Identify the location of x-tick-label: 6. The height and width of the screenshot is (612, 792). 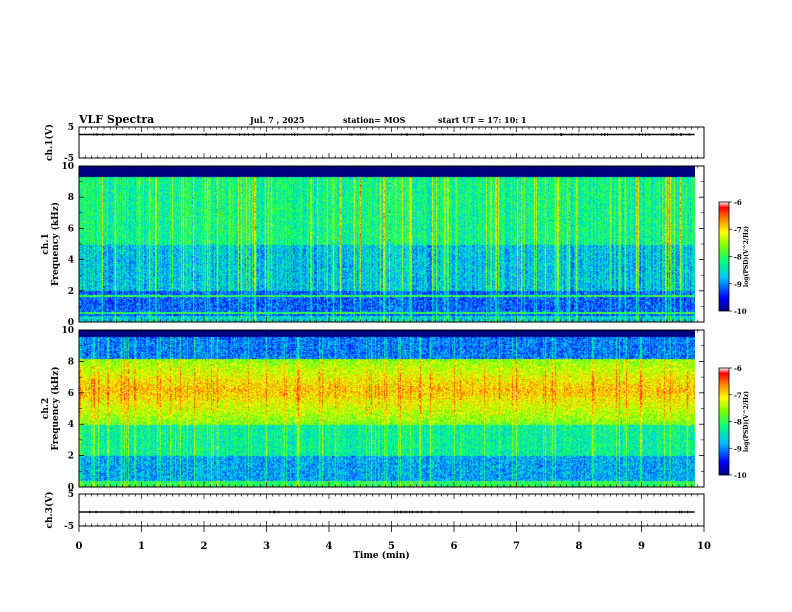
(454, 546).